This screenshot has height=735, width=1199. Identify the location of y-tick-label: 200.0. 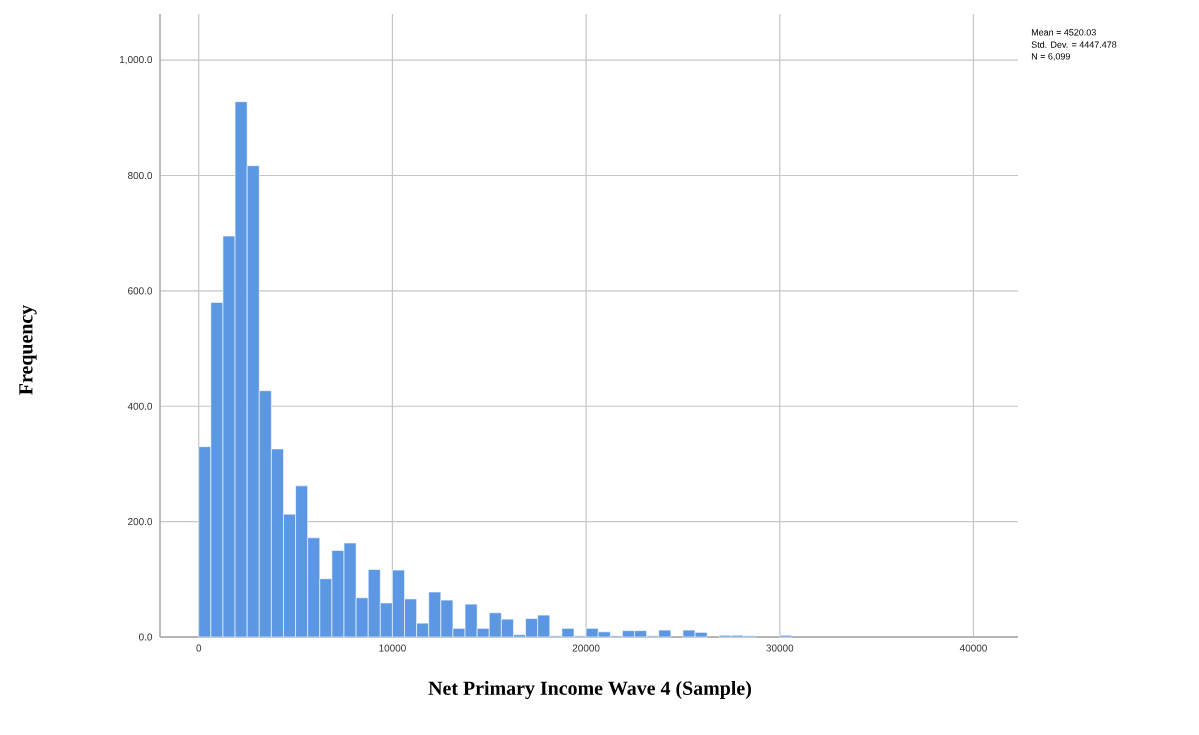
(140, 522).